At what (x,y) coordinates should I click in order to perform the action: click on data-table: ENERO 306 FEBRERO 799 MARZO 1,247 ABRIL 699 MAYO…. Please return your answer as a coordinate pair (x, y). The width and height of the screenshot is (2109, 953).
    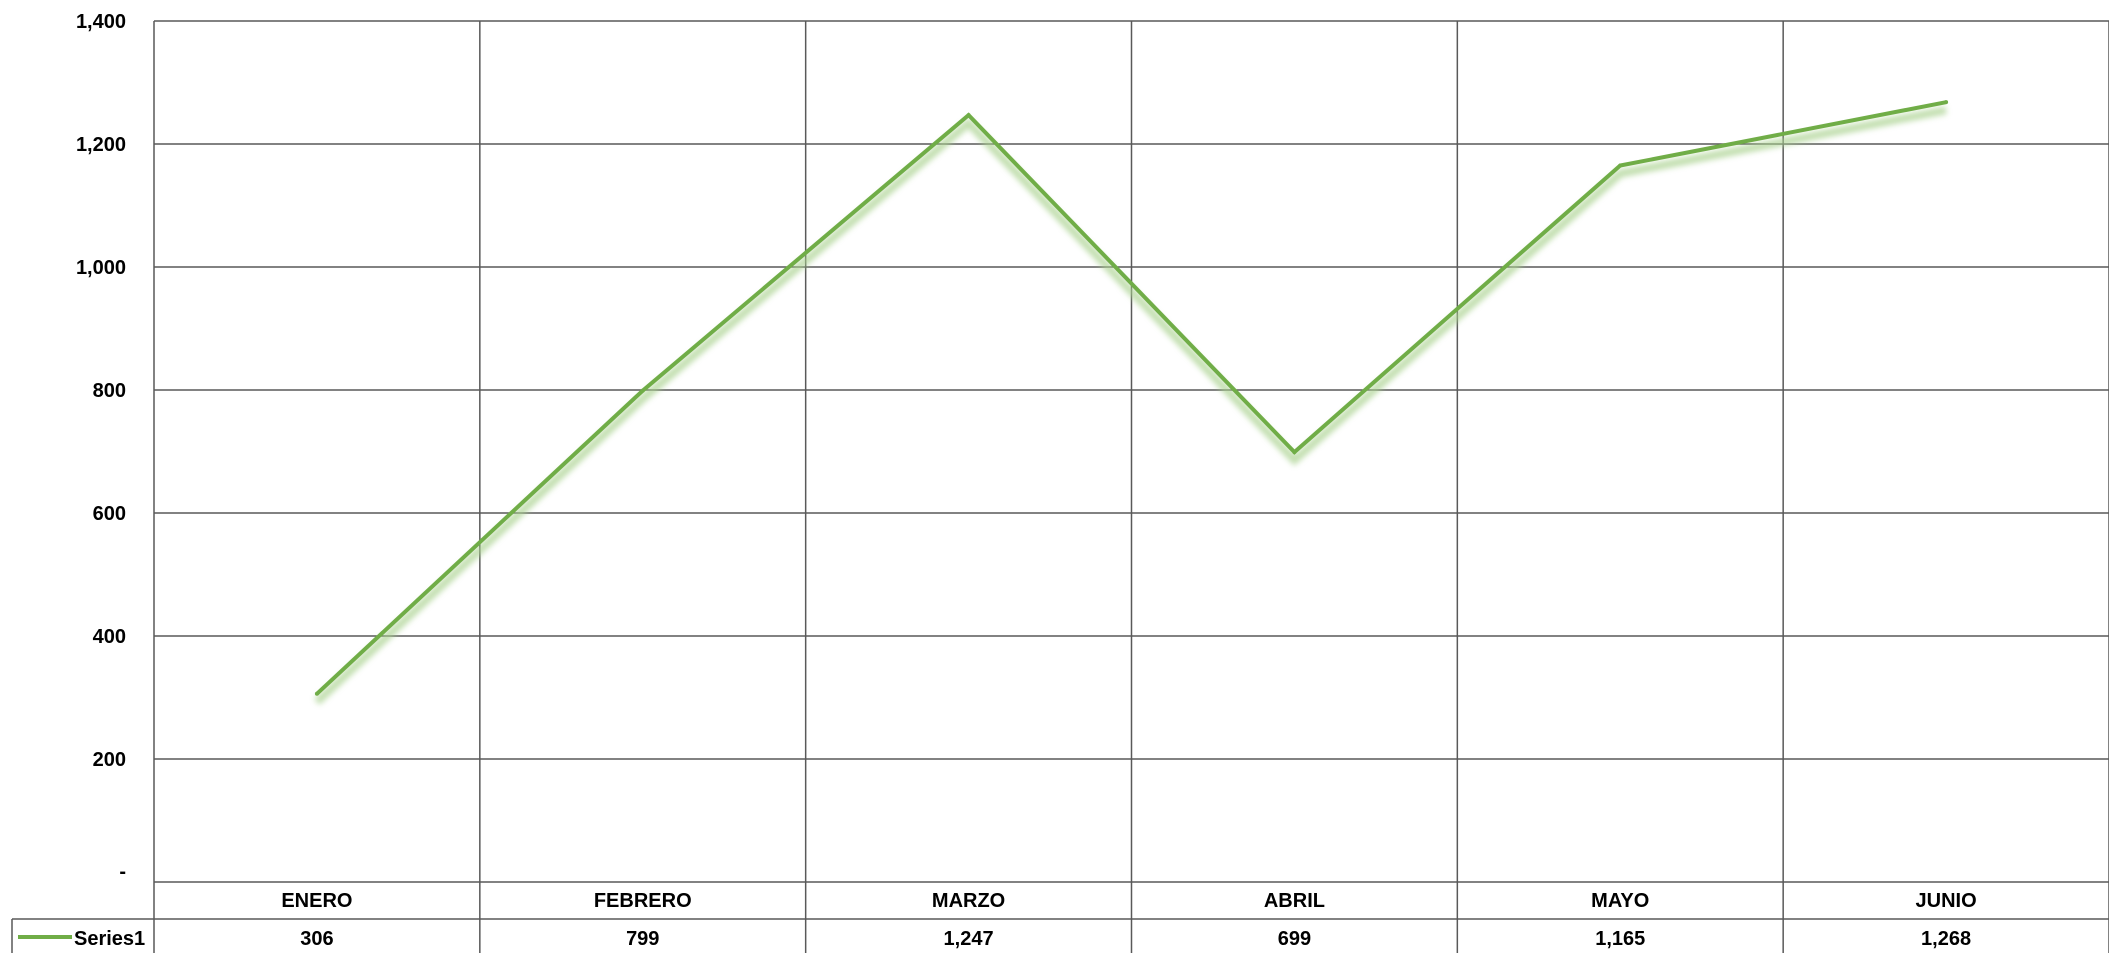
    Looking at the image, I should click on (1060, 921).